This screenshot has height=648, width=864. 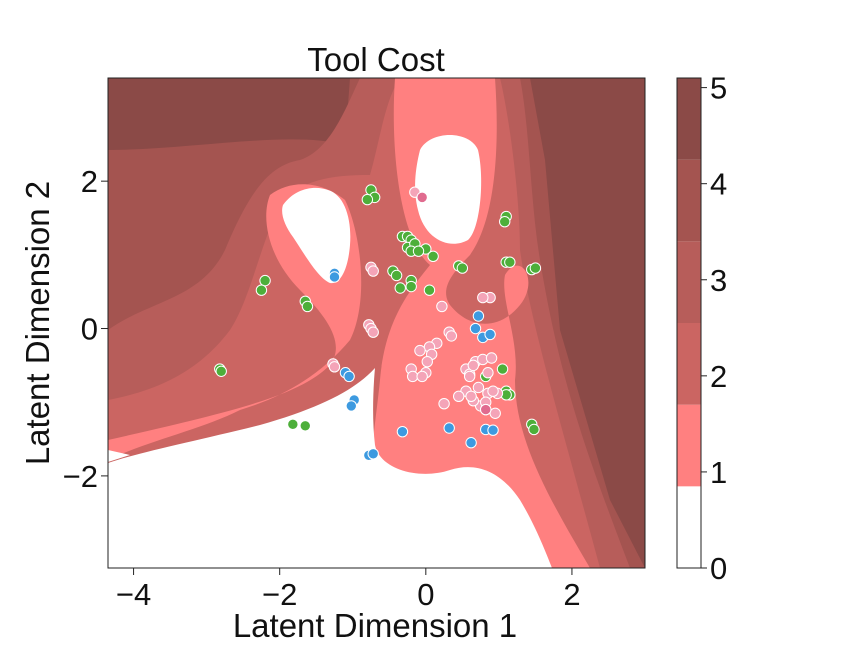 I want to click on colorbar-tick-label: 4, so click(x=718, y=184).